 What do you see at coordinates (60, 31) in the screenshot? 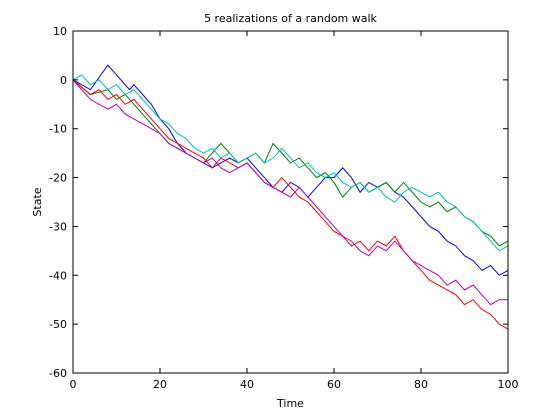
I see `y-tick-label: 10` at bounding box center [60, 31].